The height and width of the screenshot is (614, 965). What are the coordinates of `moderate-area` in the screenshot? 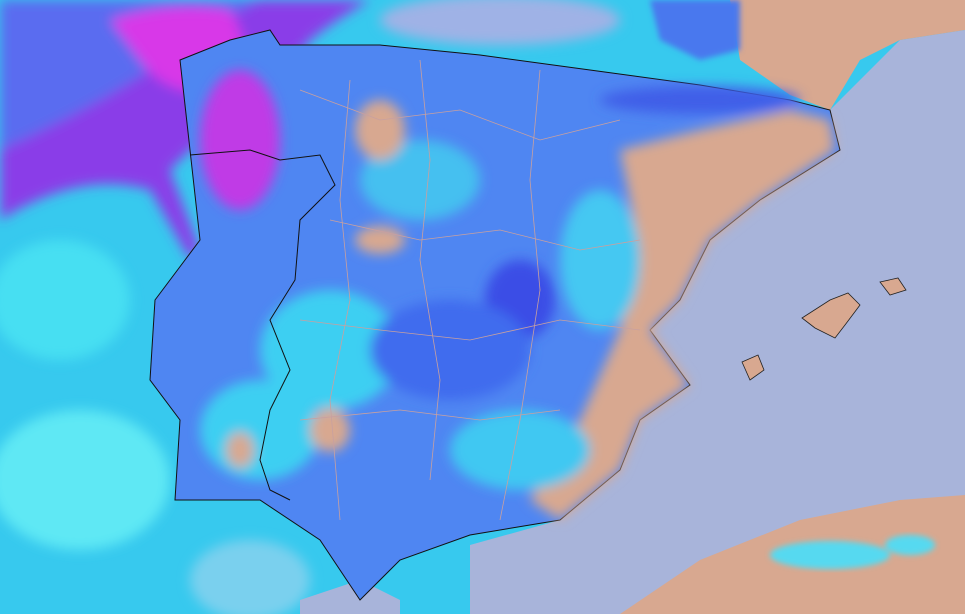 It's located at (450, 350).